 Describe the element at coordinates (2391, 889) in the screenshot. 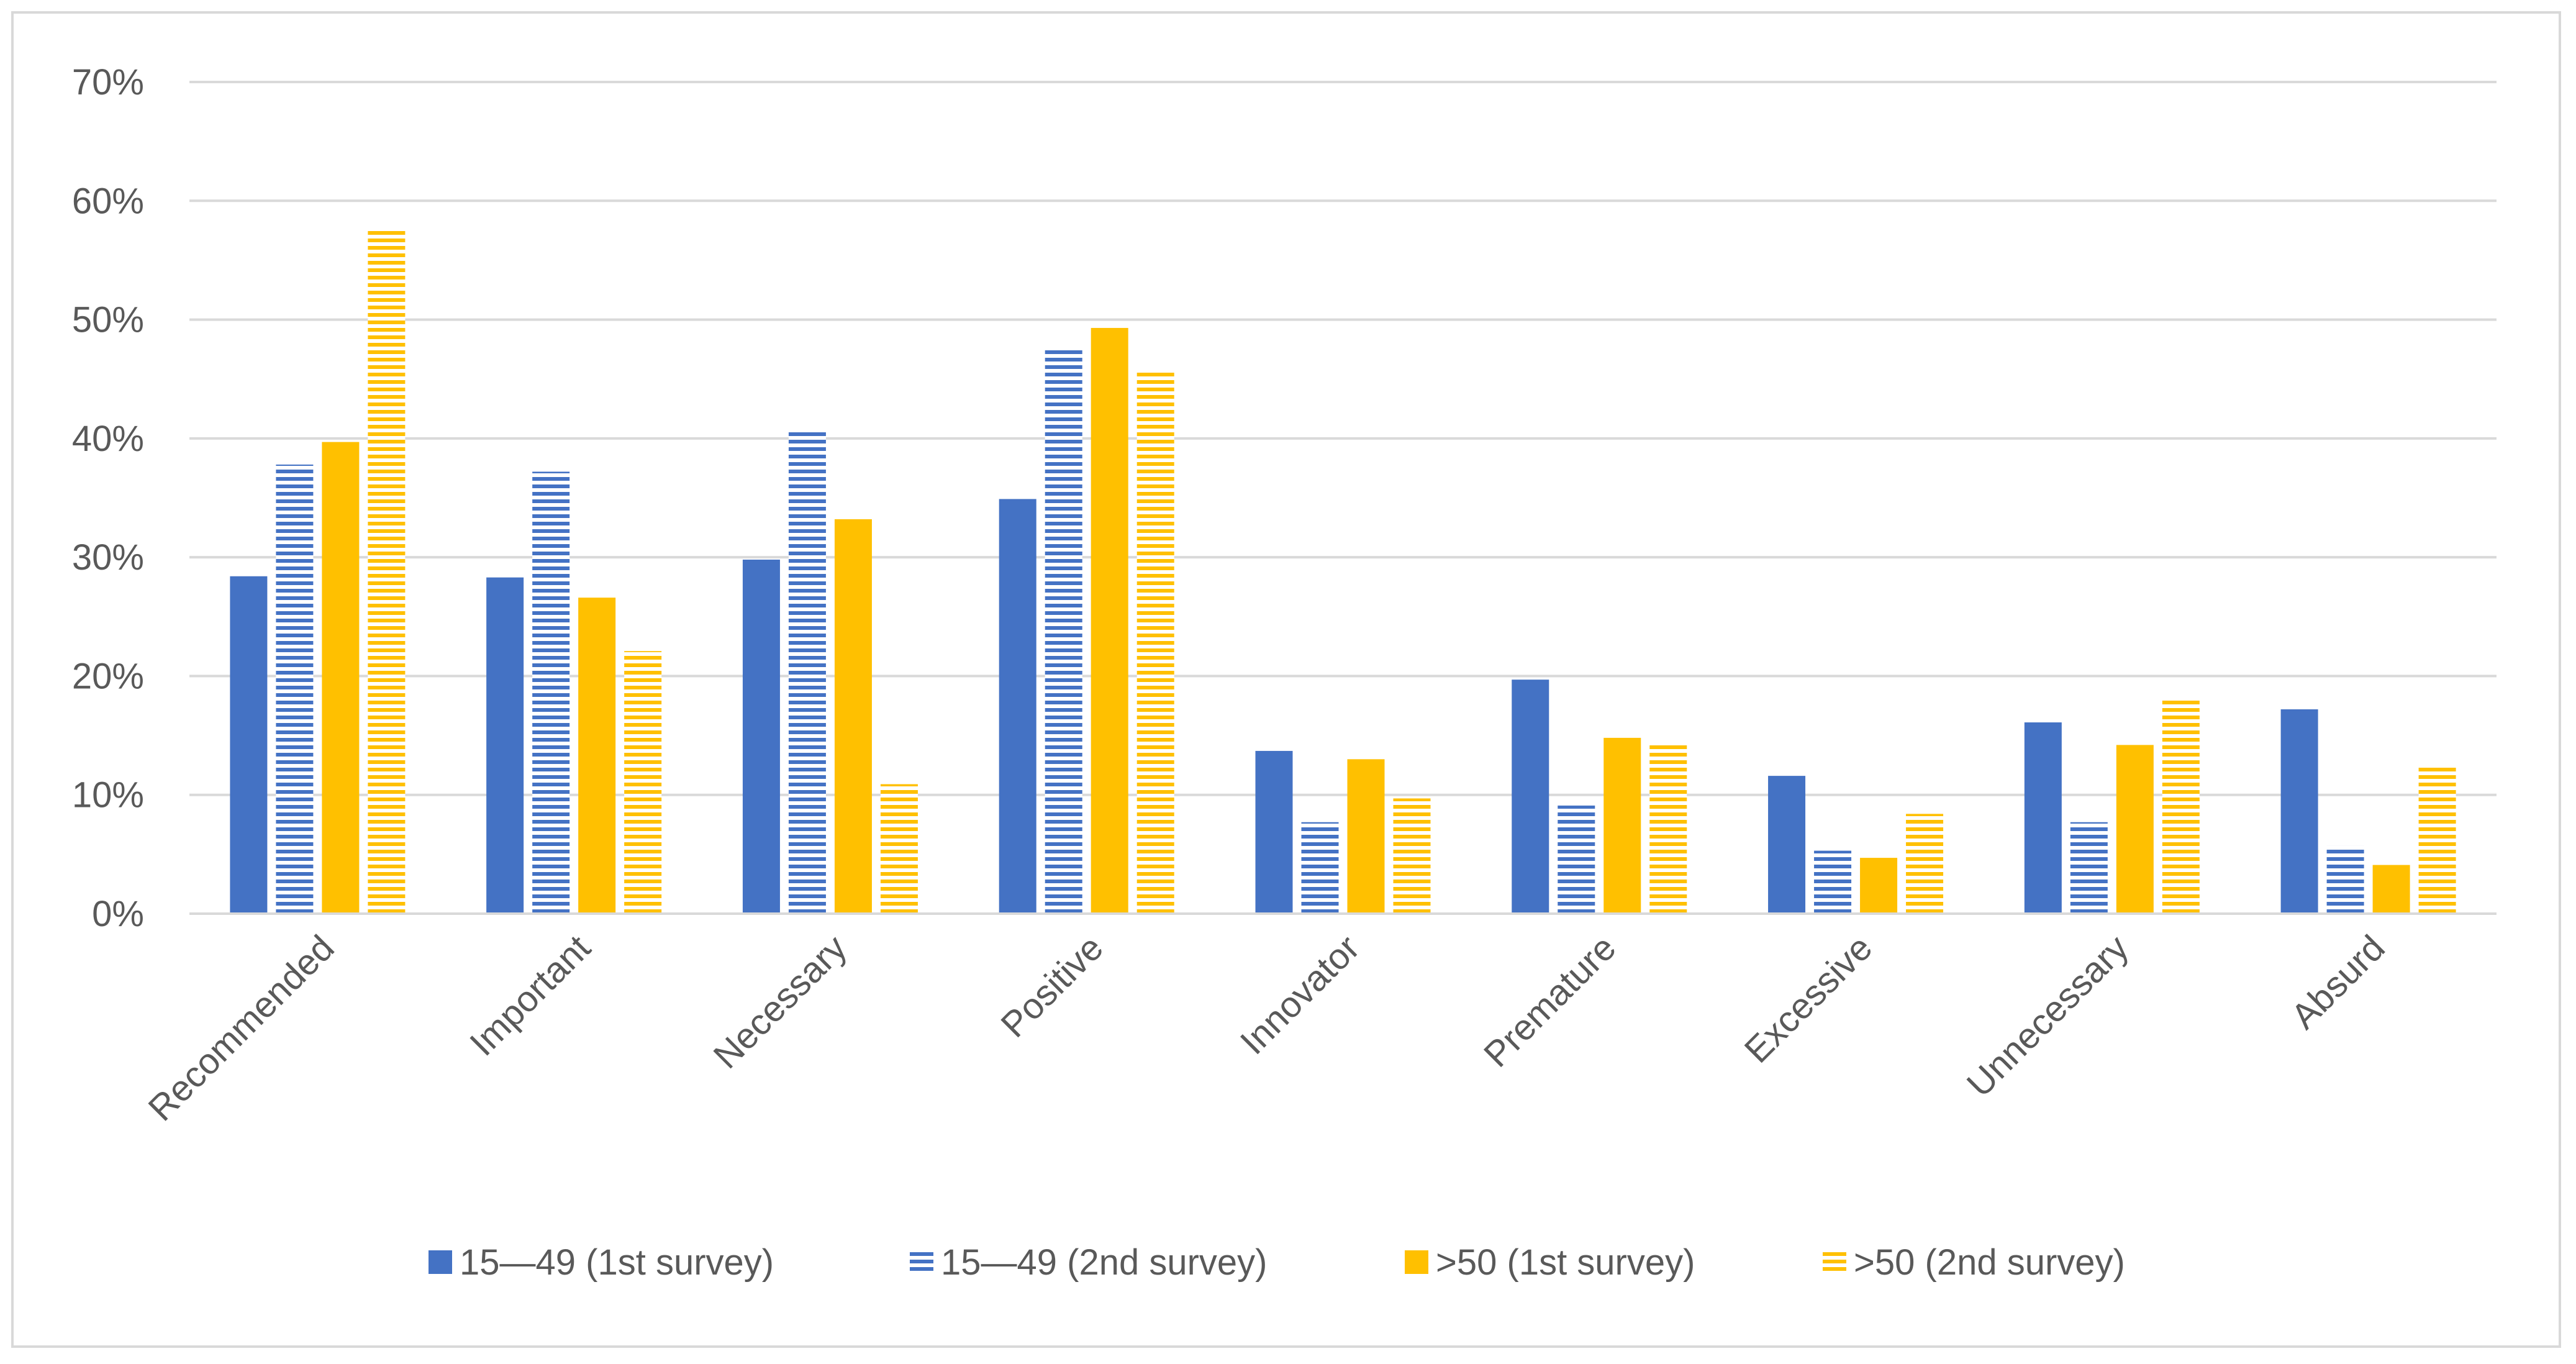

I see `bar-3-absurd` at that location.